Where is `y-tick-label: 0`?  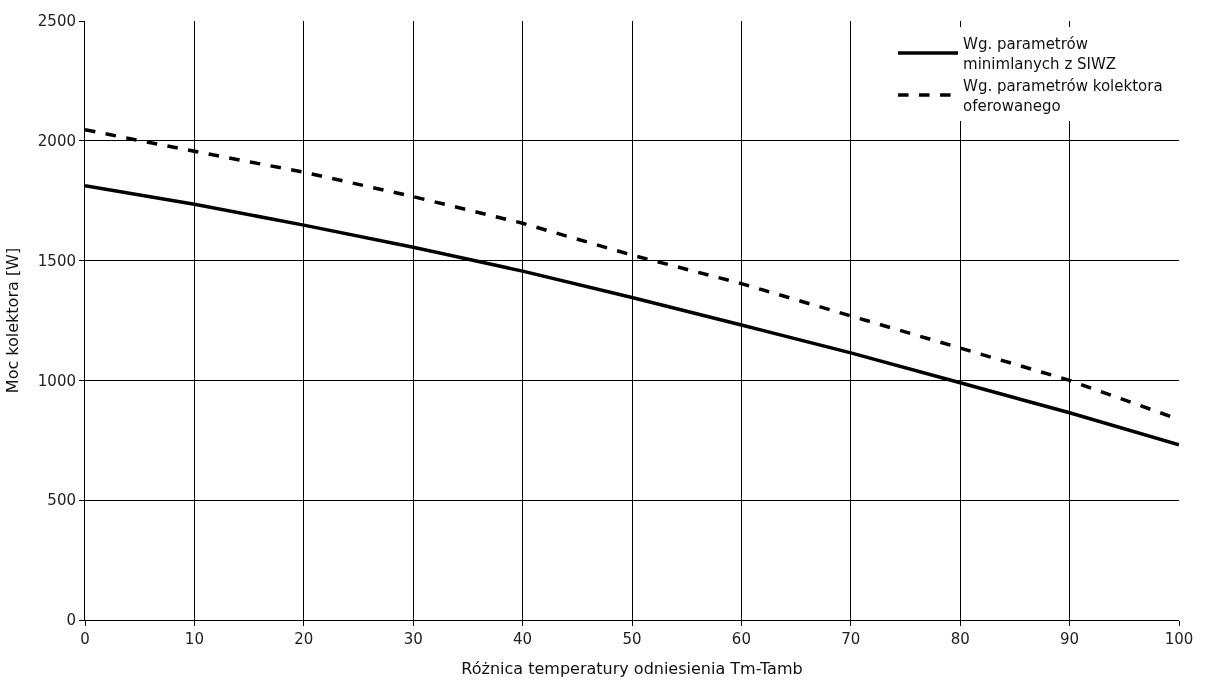
y-tick-label: 0 is located at coordinates (71, 620).